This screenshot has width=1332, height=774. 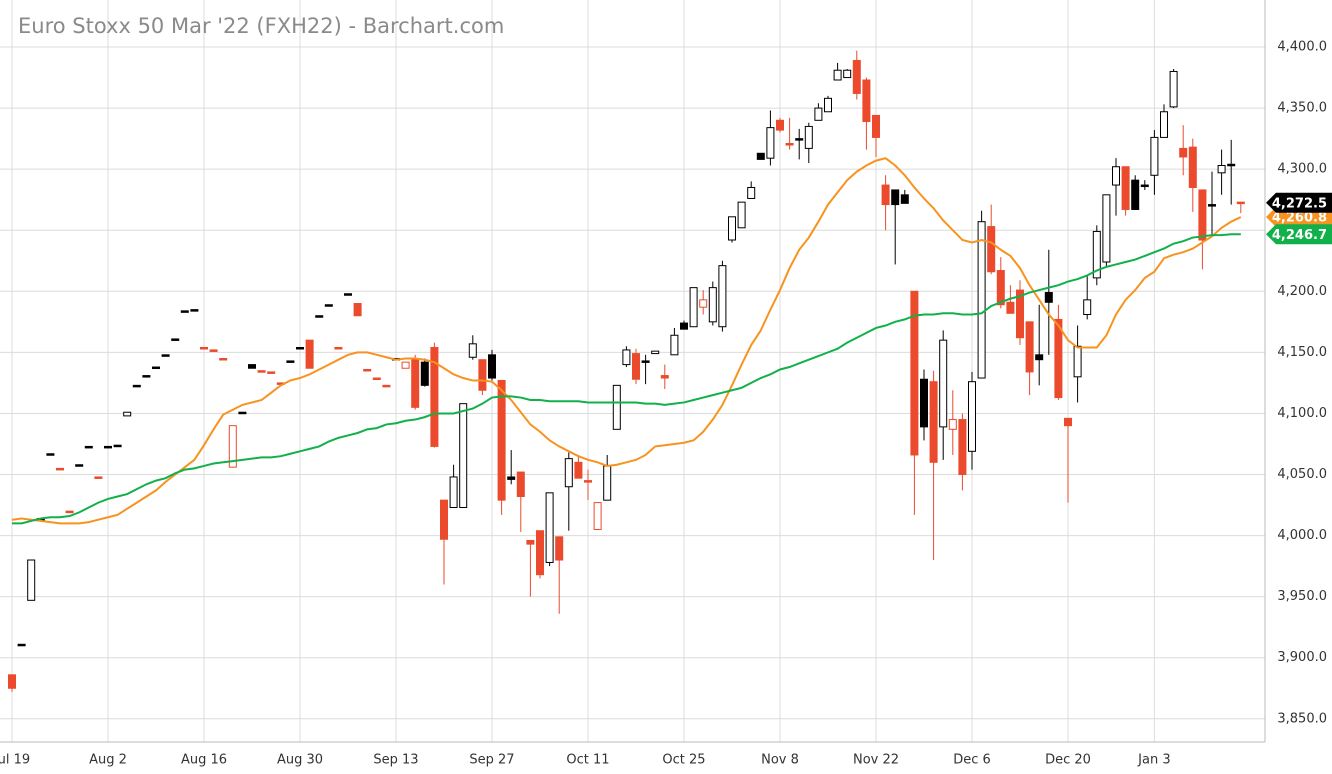 I want to click on x-tick-label: Oct 25, so click(x=683, y=760).